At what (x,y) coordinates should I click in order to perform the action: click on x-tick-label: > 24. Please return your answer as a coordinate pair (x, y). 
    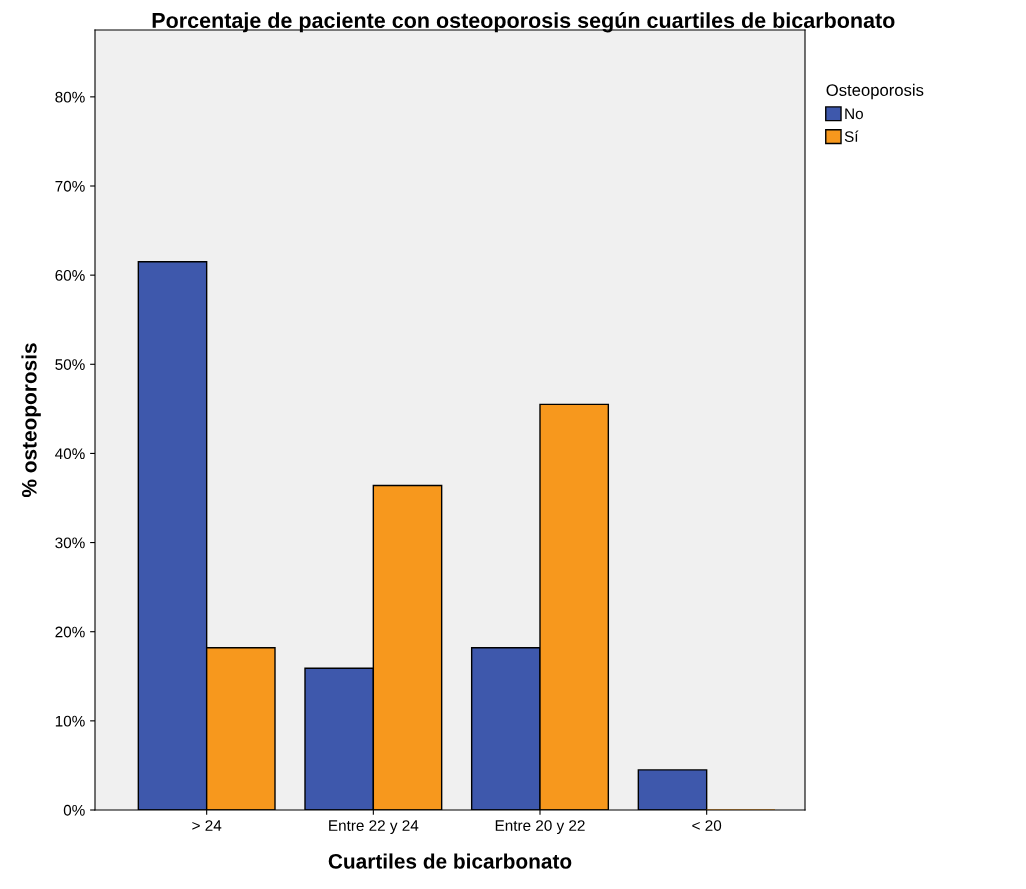
    Looking at the image, I should click on (207, 825).